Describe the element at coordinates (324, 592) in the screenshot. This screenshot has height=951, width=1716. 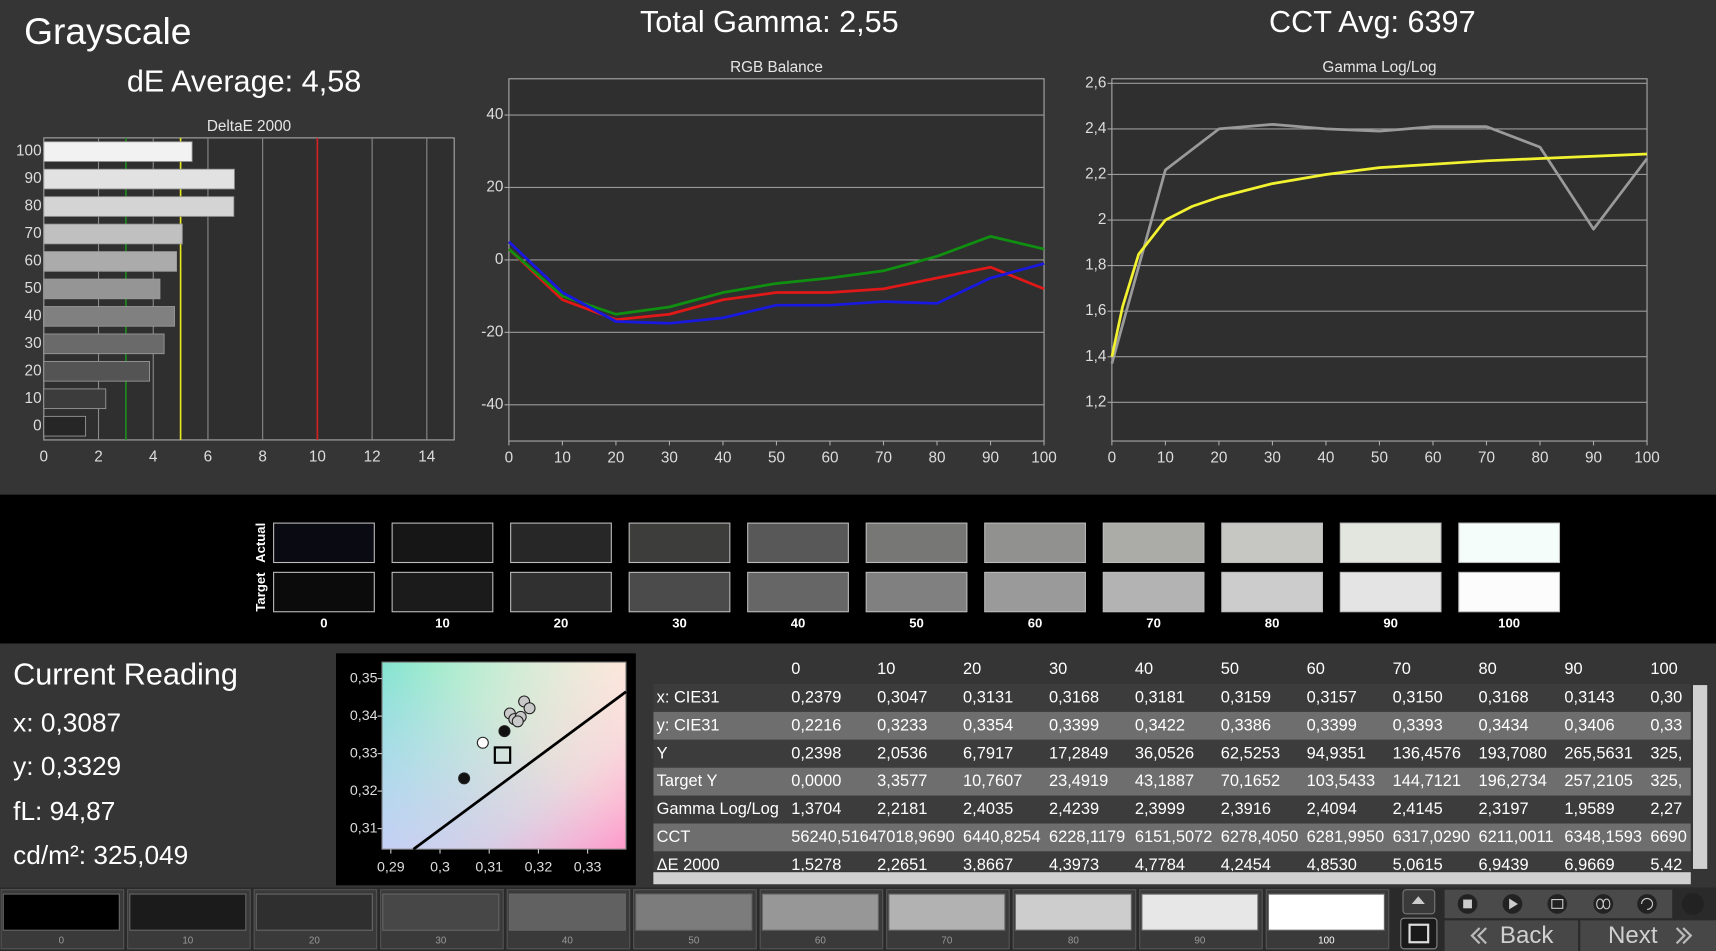
I see `target-swatch` at that location.